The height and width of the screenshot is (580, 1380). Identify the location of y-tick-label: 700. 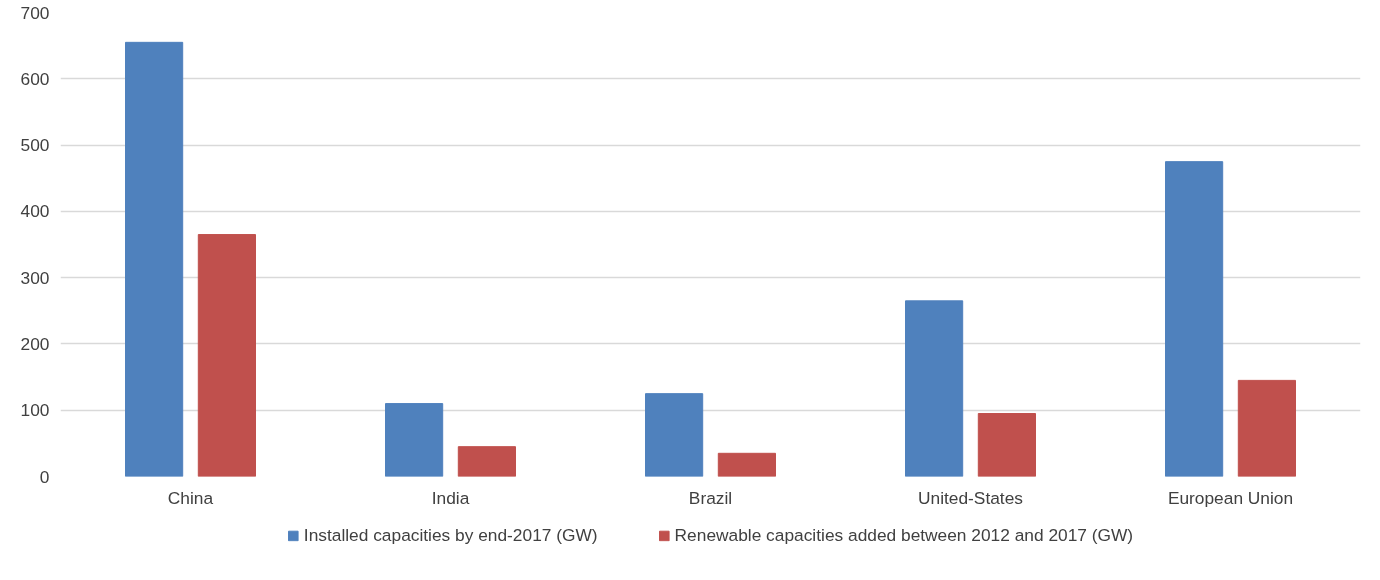
(35, 12).